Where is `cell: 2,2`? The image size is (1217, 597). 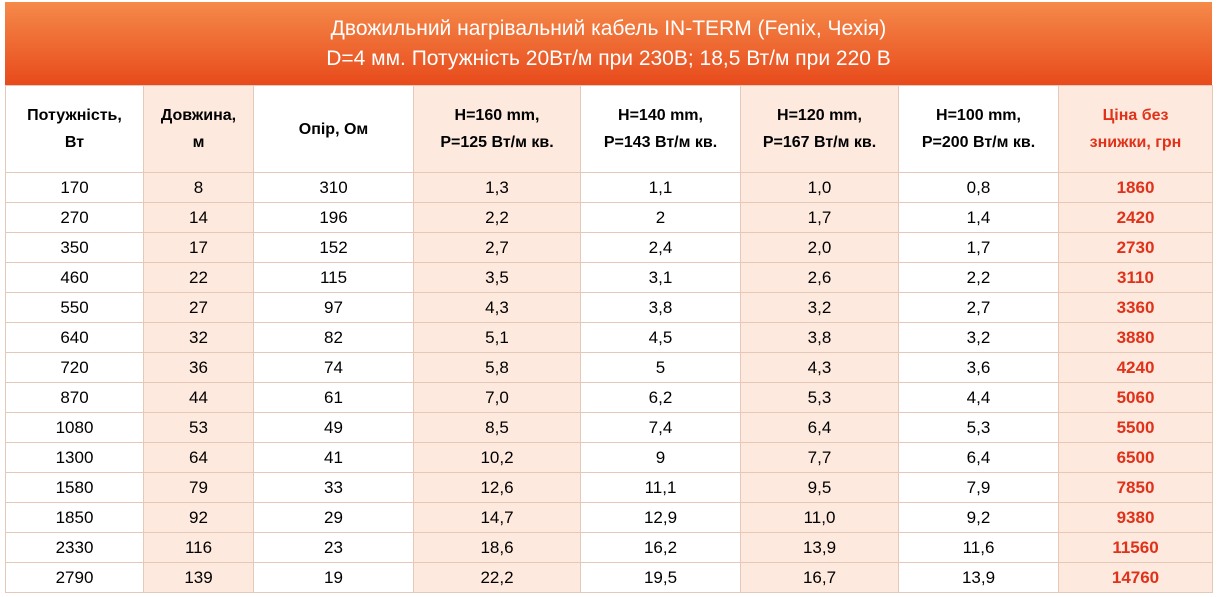
cell: 2,2 is located at coordinates (497, 217).